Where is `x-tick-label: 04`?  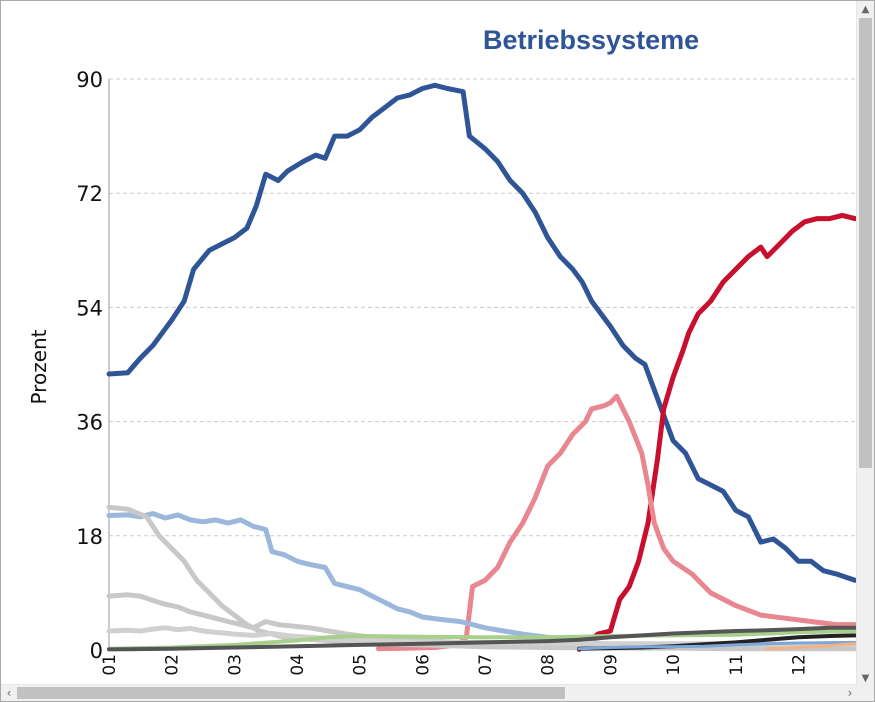
x-tick-label: 04 is located at coordinates (298, 665).